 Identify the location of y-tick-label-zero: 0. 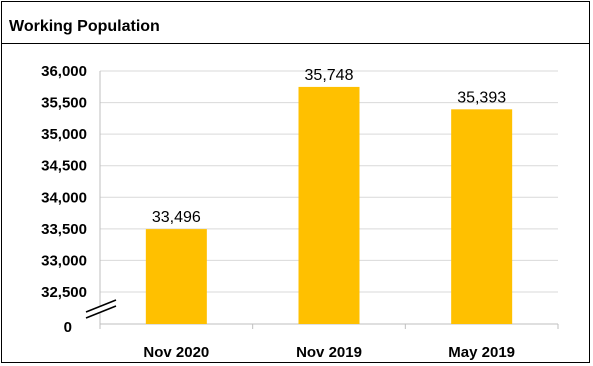
(68, 327).